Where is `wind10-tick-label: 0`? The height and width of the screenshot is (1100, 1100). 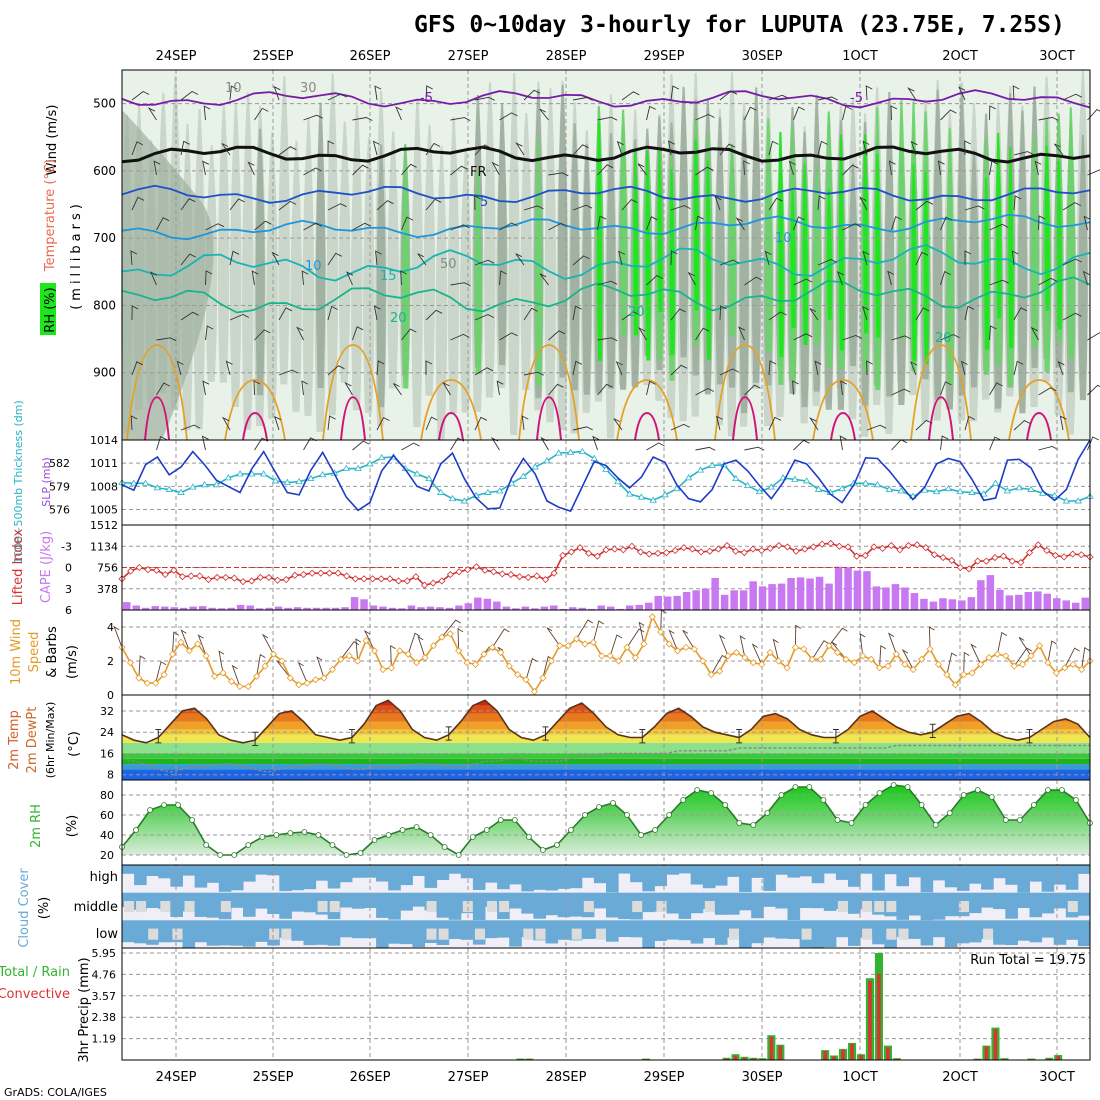 wind10-tick-label: 0 is located at coordinates (110, 695).